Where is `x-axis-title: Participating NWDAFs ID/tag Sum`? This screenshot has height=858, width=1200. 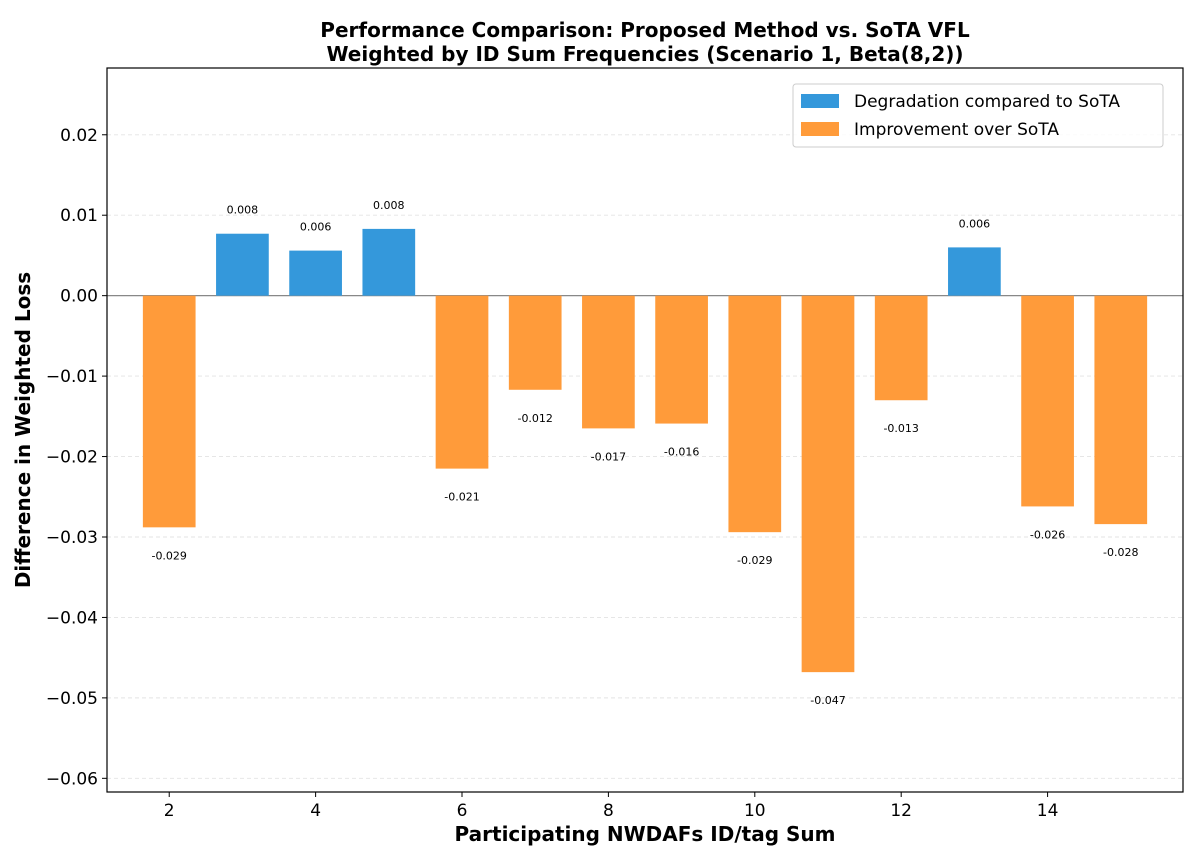 x-axis-title: Participating NWDAFs ID/tag Sum is located at coordinates (645, 834).